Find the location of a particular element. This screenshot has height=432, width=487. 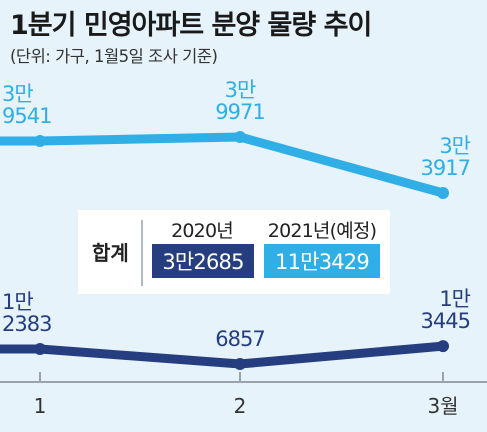

series-line-2021 is located at coordinates (224, 165).